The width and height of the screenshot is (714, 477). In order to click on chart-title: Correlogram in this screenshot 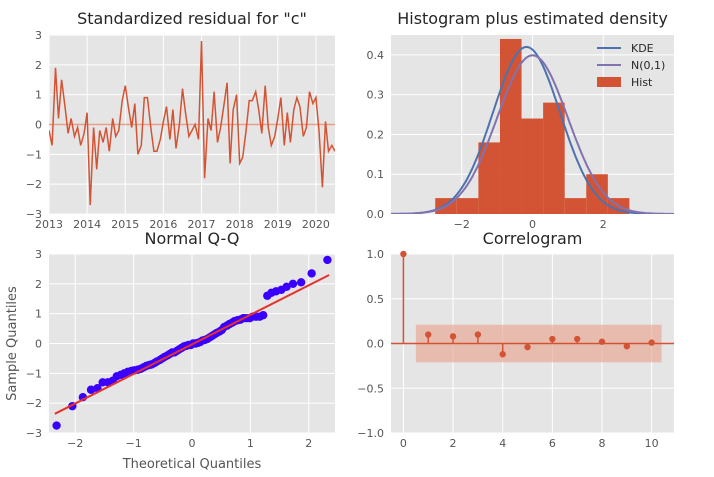, I will do `click(533, 238)`.